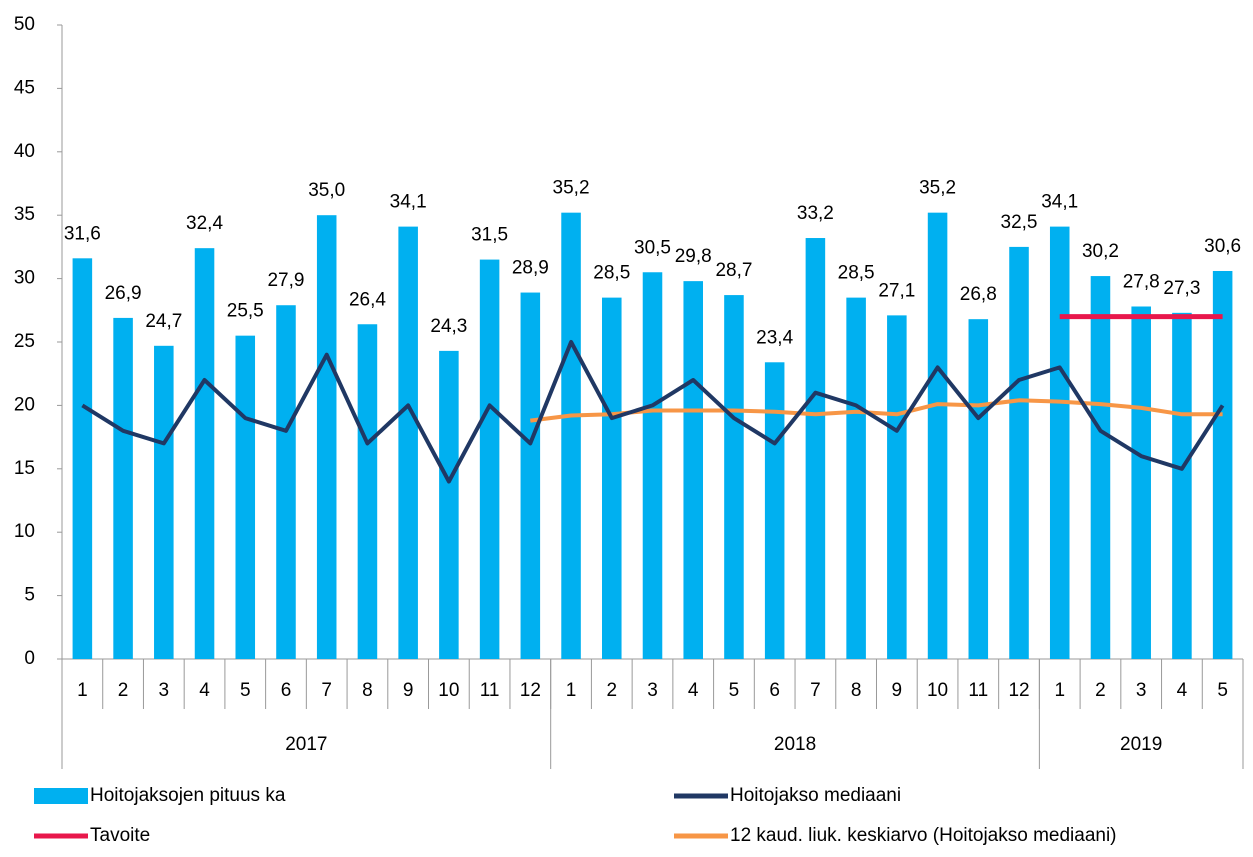 Image resolution: width=1253 pixels, height=857 pixels. I want to click on y-tick-label: 35, so click(24, 214).